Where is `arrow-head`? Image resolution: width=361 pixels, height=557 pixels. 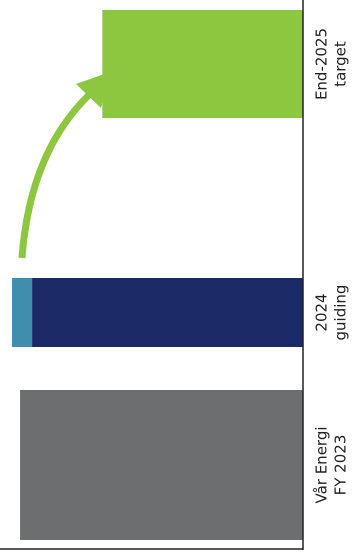 arrow-head is located at coordinates (93, 90).